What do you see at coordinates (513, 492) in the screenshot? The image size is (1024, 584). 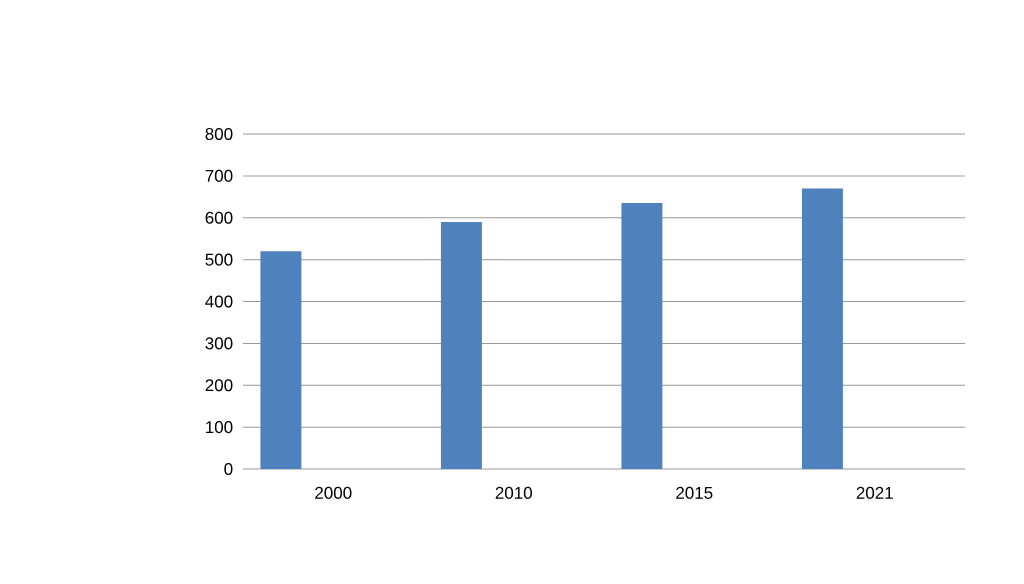 I see `x-tick-label: 2010` at bounding box center [513, 492].